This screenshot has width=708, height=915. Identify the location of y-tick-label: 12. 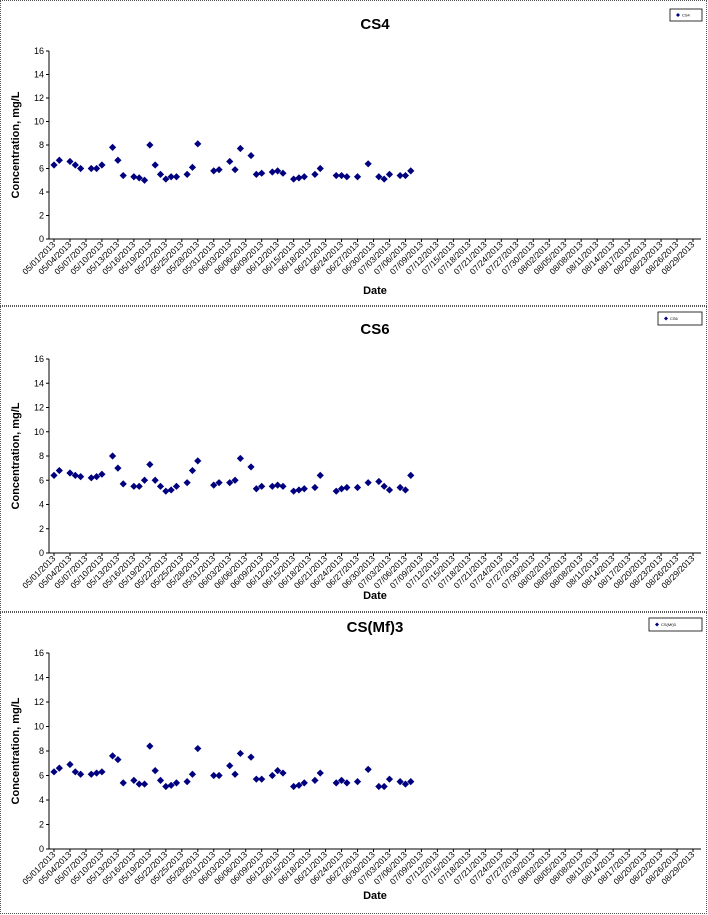
(39, 702).